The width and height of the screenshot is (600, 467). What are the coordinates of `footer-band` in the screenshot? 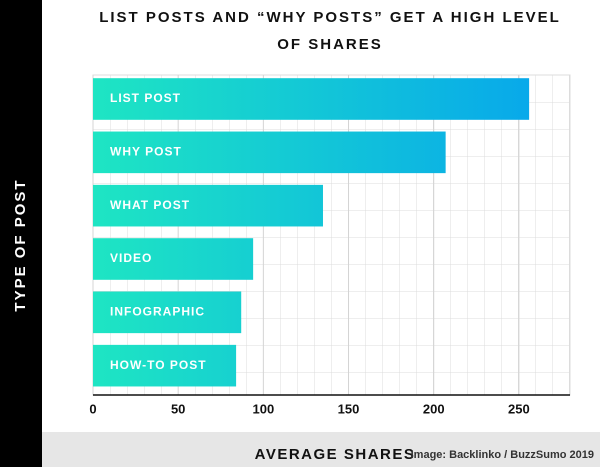 It's located at (321, 449).